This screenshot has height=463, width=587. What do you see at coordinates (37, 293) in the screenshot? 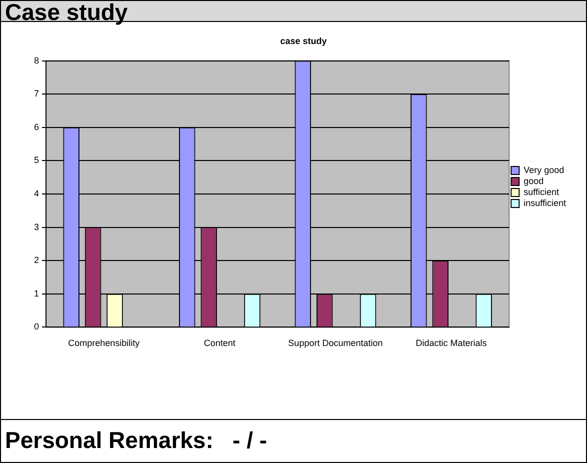
I see `y-tick-label: 1` at bounding box center [37, 293].